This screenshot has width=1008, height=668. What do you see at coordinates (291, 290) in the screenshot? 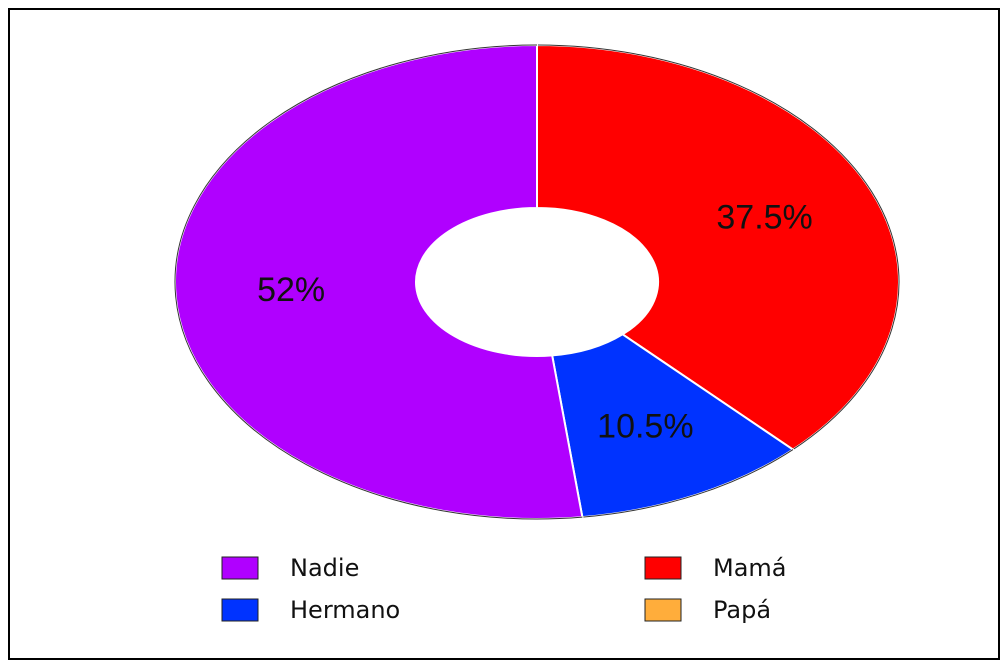
I see `data-label: 52%` at bounding box center [291, 290].